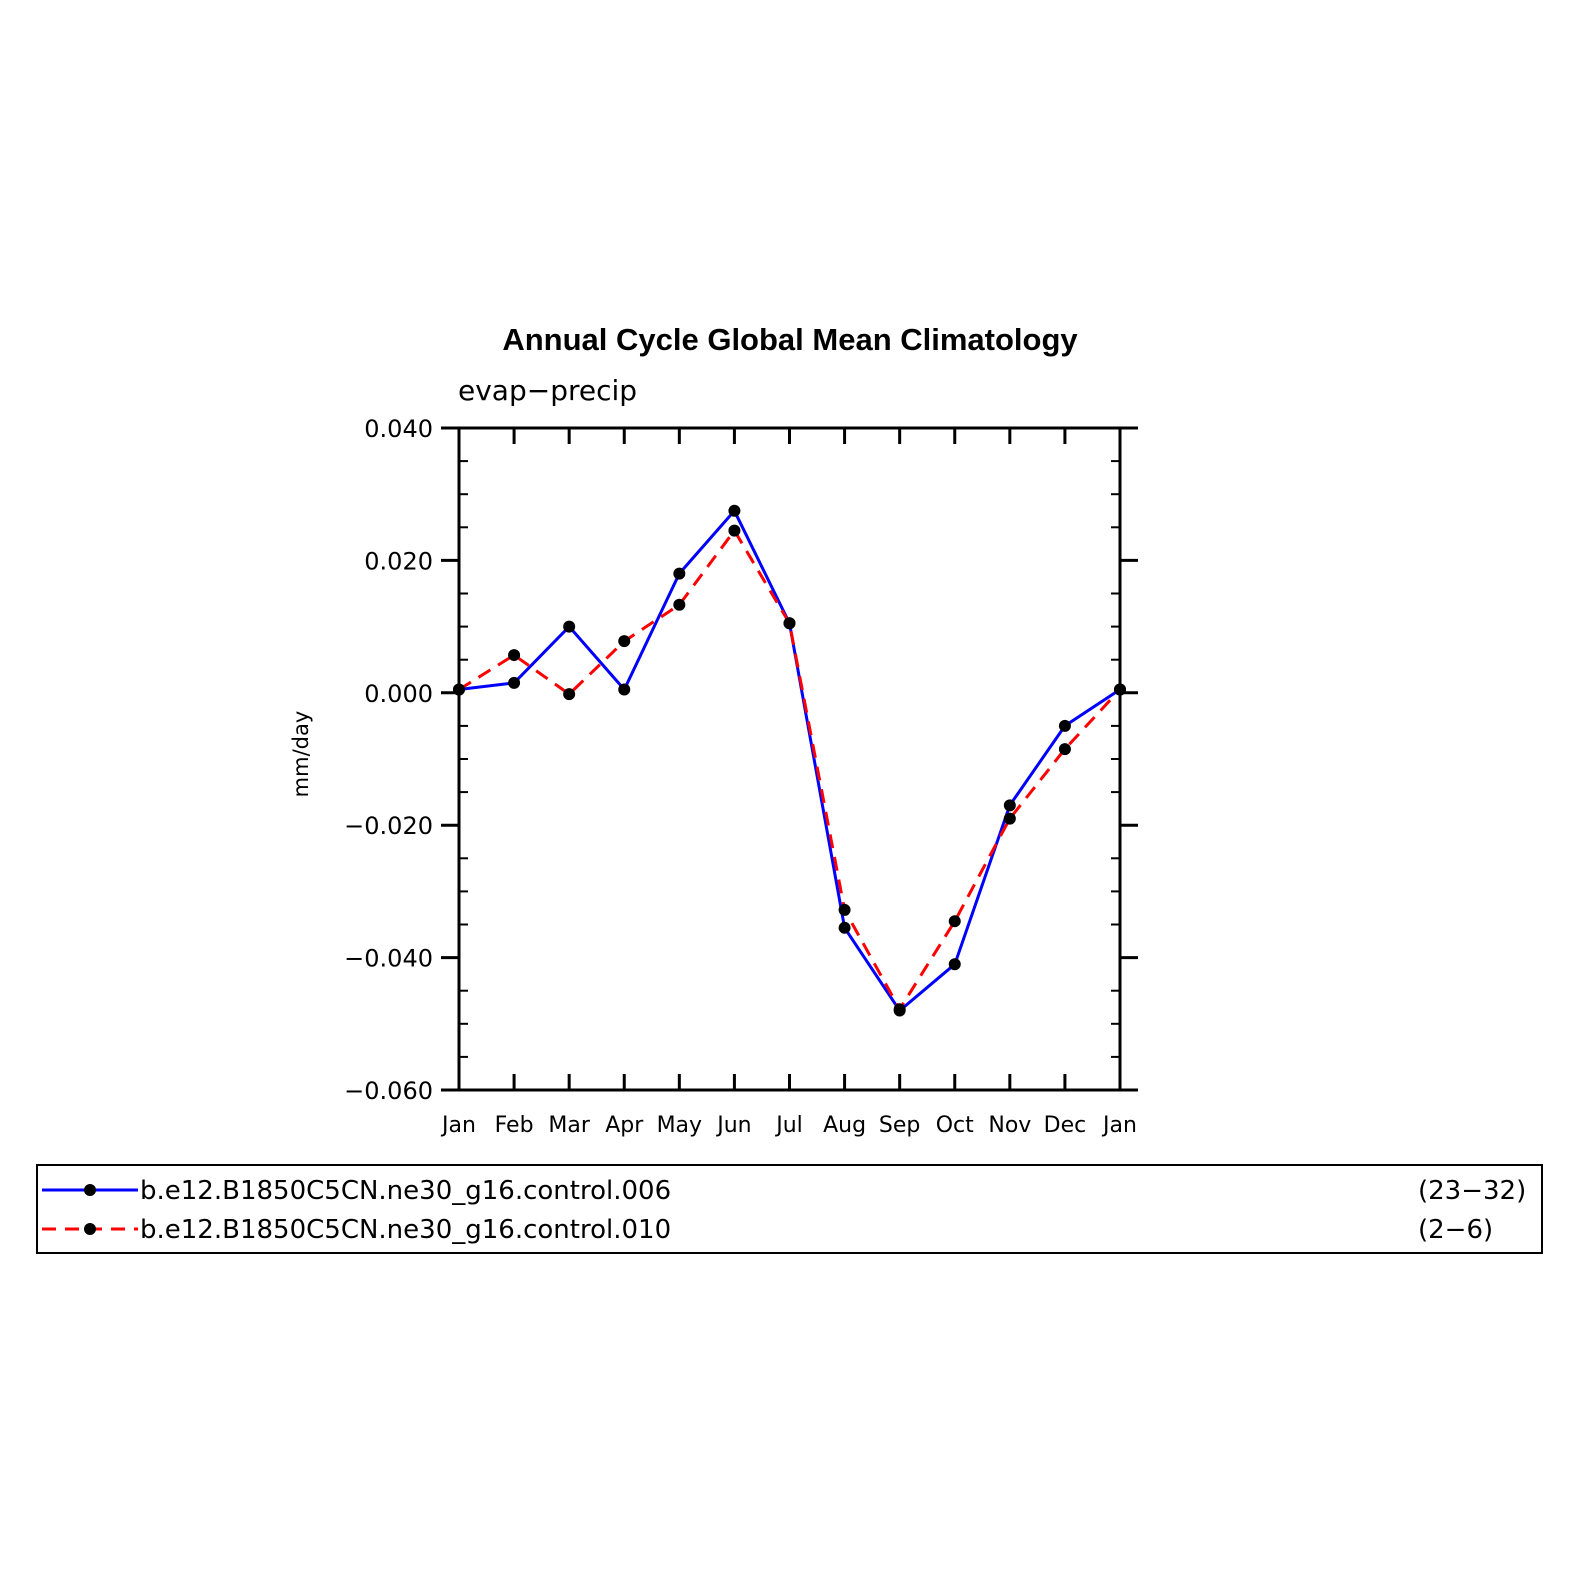 Image resolution: width=1575 pixels, height=1575 pixels. What do you see at coordinates (899, 1125) in the screenshot?
I see `x-tick-label: Sep` at bounding box center [899, 1125].